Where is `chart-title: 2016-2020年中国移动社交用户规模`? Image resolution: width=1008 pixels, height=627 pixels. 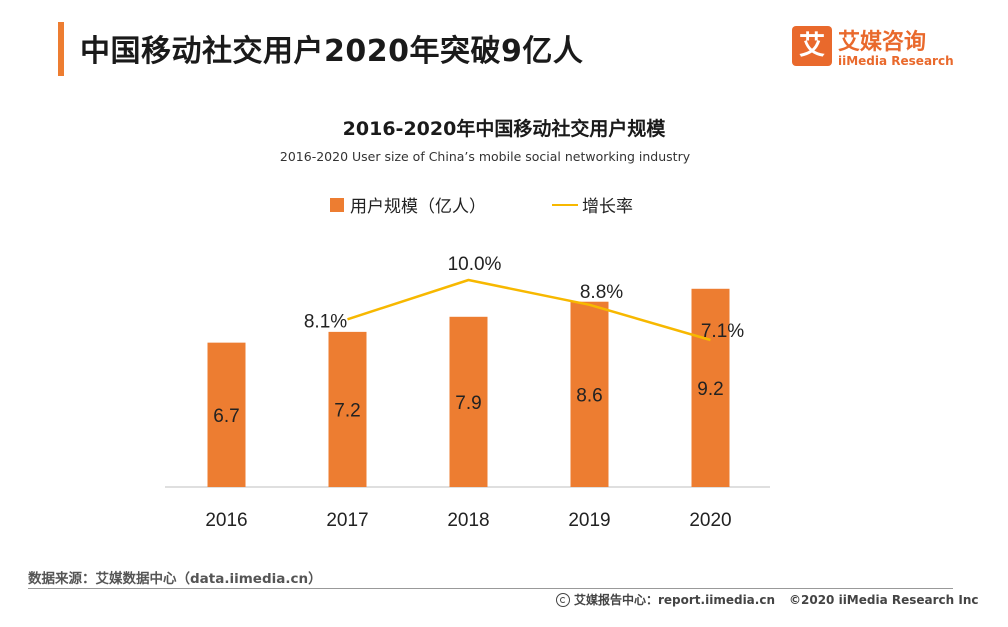 chart-title: 2016-2020年中国移动社交用户规模 is located at coordinates (504, 129).